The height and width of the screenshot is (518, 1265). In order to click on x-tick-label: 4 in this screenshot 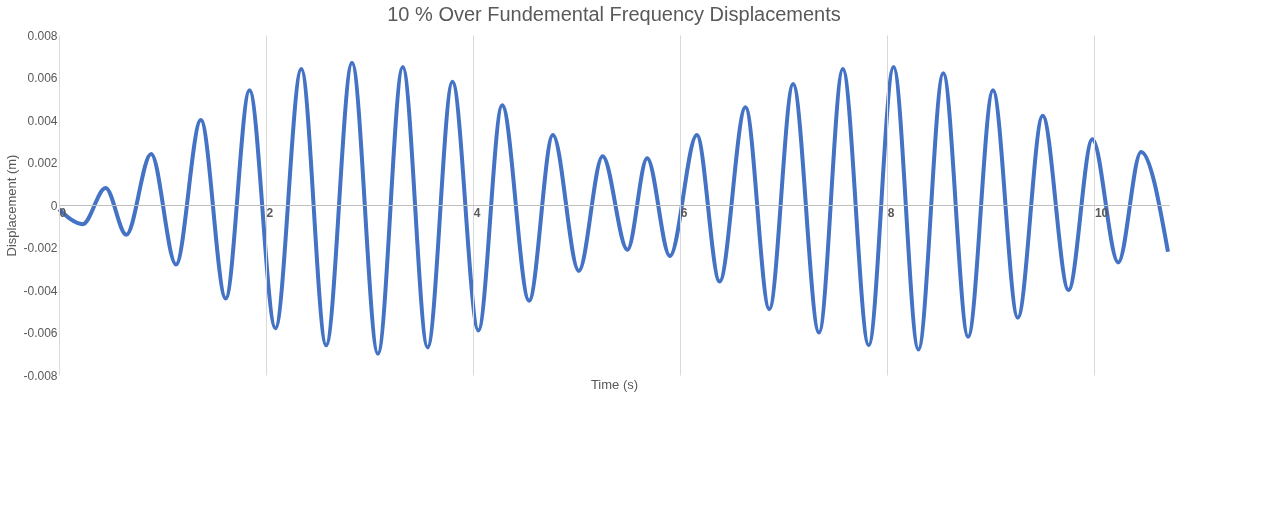, I will do `click(477, 212)`.